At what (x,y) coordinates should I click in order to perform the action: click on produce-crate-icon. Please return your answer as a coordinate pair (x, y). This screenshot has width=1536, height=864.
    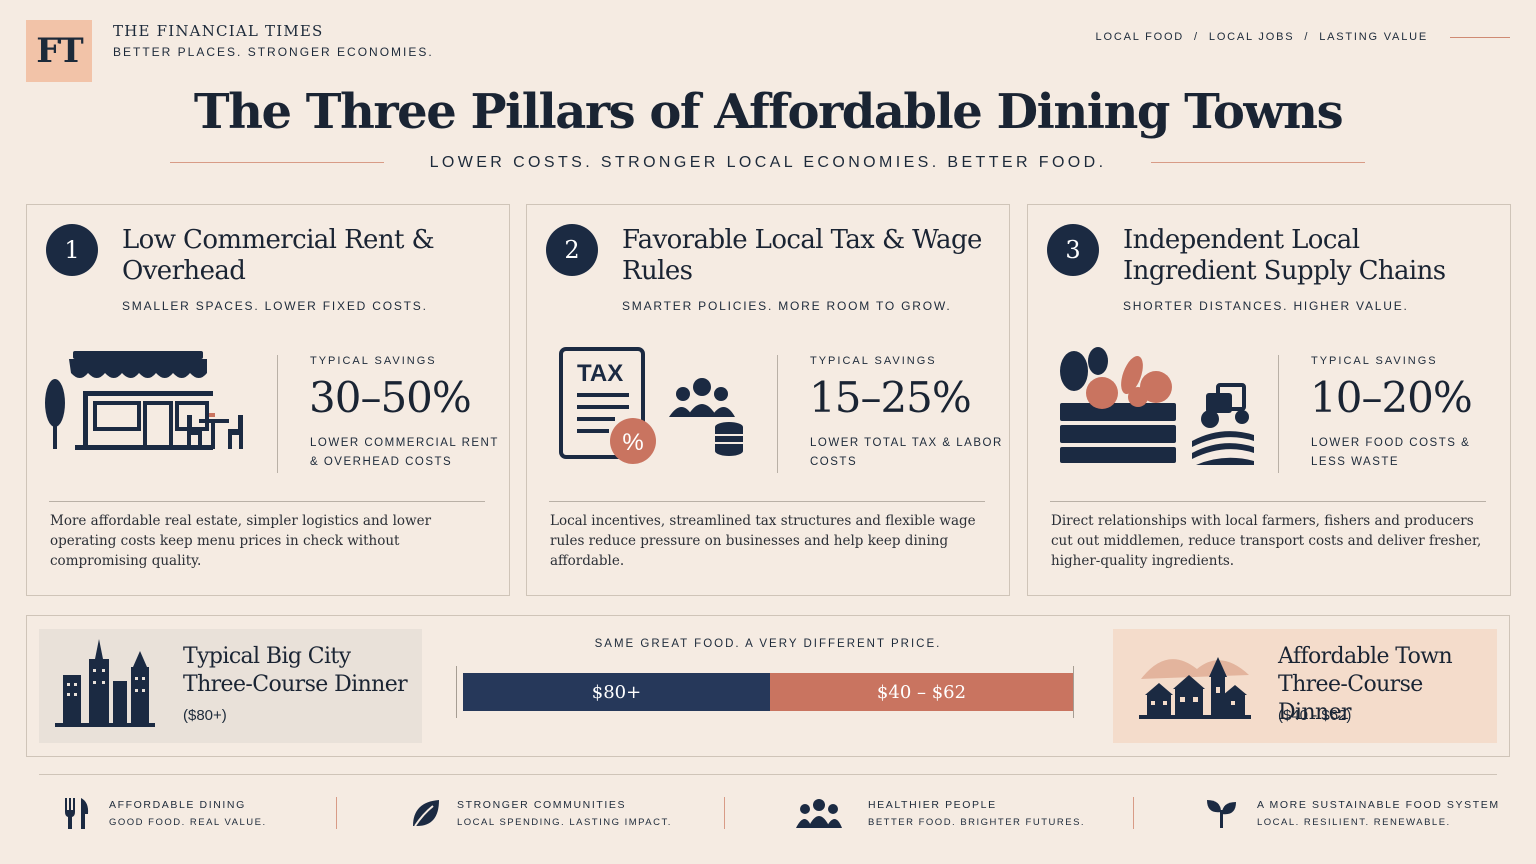
    Looking at the image, I should click on (1157, 406).